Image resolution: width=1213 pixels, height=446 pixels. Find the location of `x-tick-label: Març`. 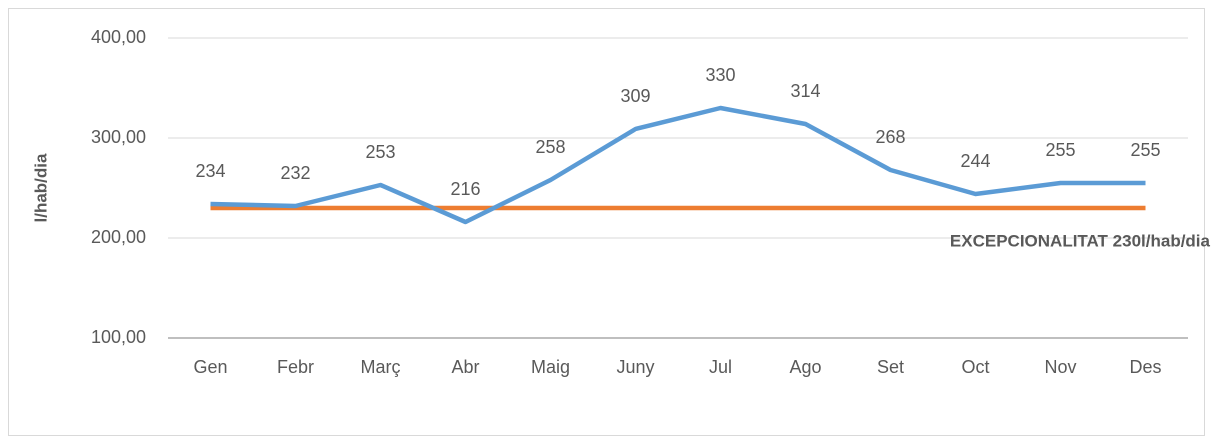

x-tick-label: Març is located at coordinates (381, 367).